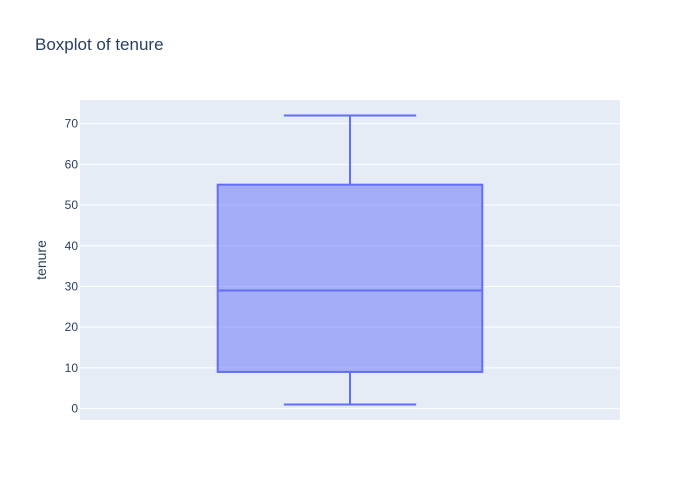  Describe the element at coordinates (72, 246) in the screenshot. I see `y-tick-label: 40` at that location.